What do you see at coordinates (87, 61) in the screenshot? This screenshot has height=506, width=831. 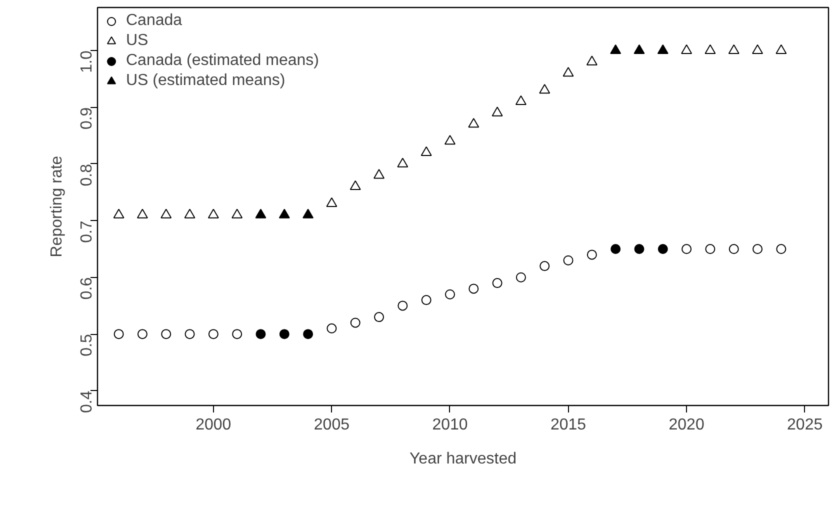 I see `y-tick-label: 1.0` at bounding box center [87, 61].